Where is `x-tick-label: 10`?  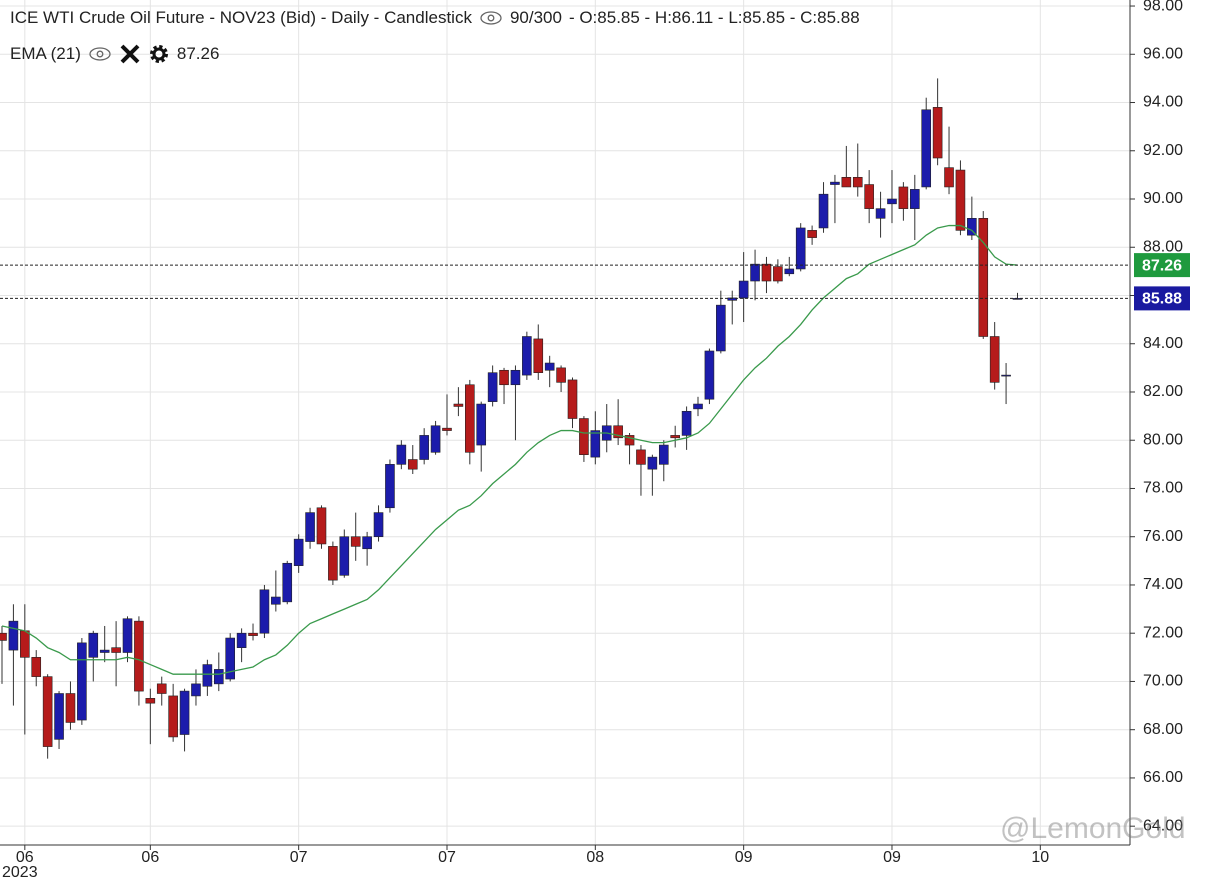 x-tick-label: 10 is located at coordinates (1040, 857).